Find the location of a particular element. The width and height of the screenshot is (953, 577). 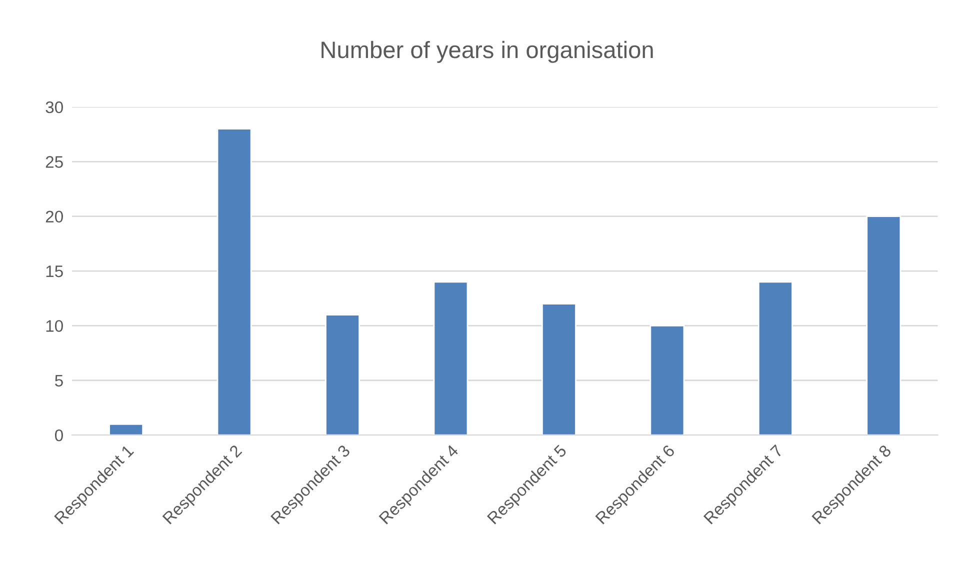

y-tick-label: 20 is located at coordinates (54, 216).